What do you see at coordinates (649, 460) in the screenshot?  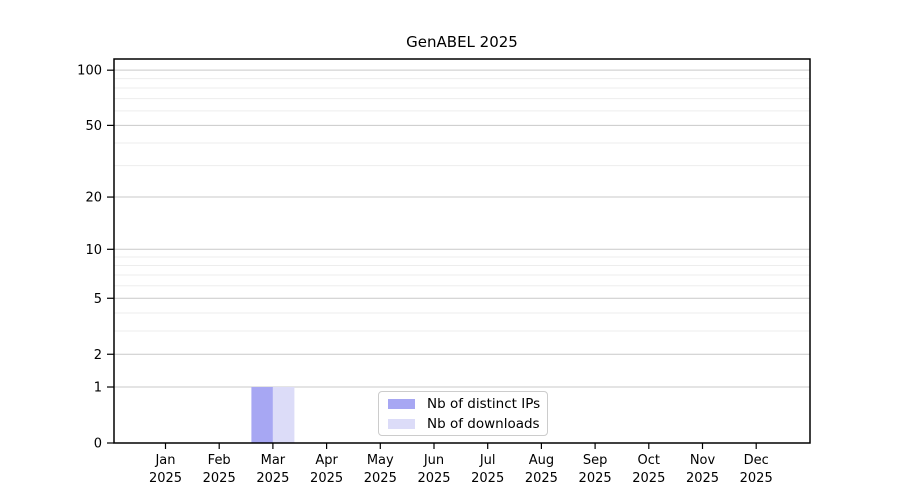 I see `x-tick-label-month: Oct` at bounding box center [649, 460].